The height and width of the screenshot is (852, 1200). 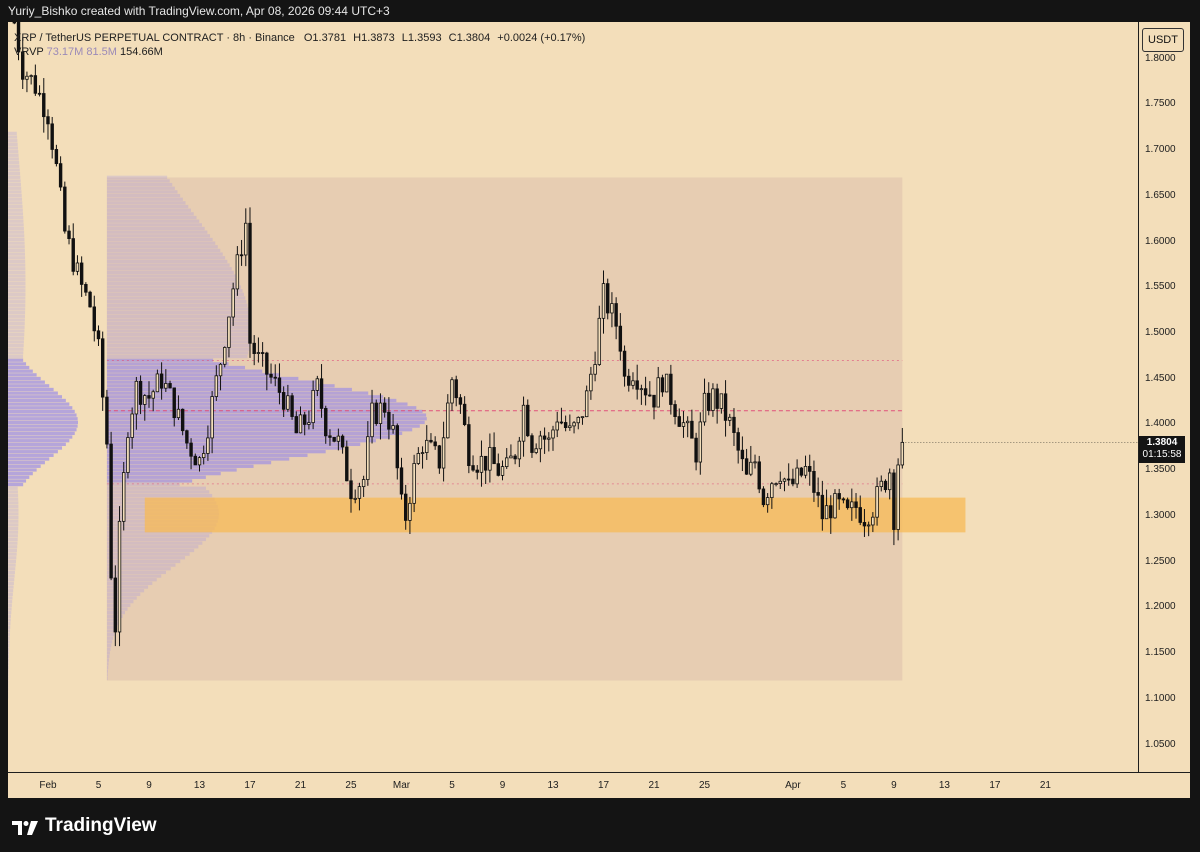 What do you see at coordinates (1160, 515) in the screenshot?
I see `price-tick: 1.3000` at bounding box center [1160, 515].